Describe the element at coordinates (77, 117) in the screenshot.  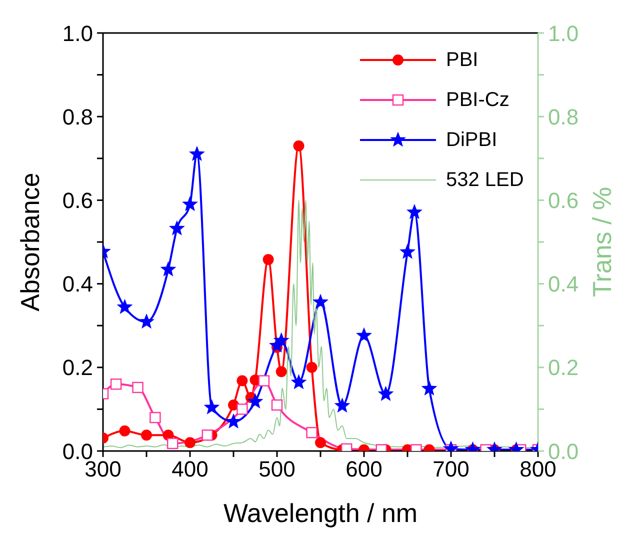
I see `y-tick-label: 0.8` at that location.